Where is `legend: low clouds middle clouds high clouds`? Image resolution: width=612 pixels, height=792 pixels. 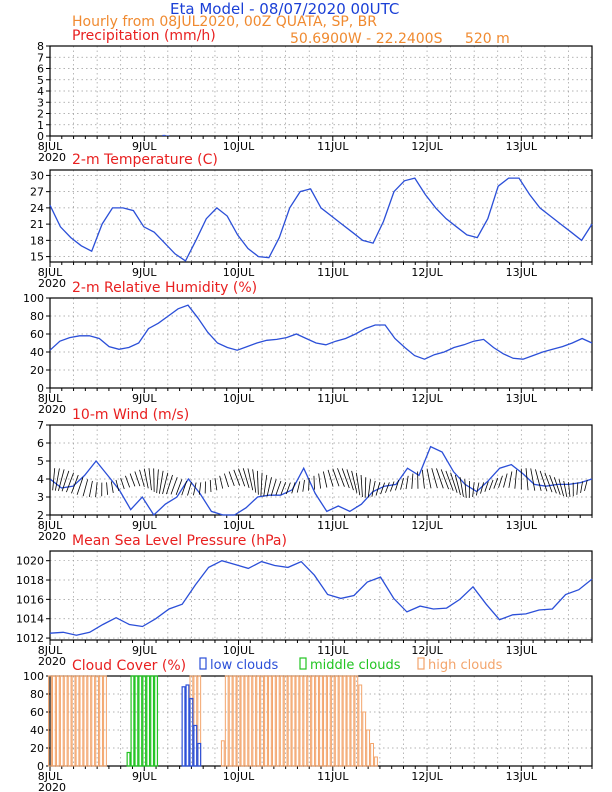 legend: low clouds middle clouds high clouds is located at coordinates (351, 665).